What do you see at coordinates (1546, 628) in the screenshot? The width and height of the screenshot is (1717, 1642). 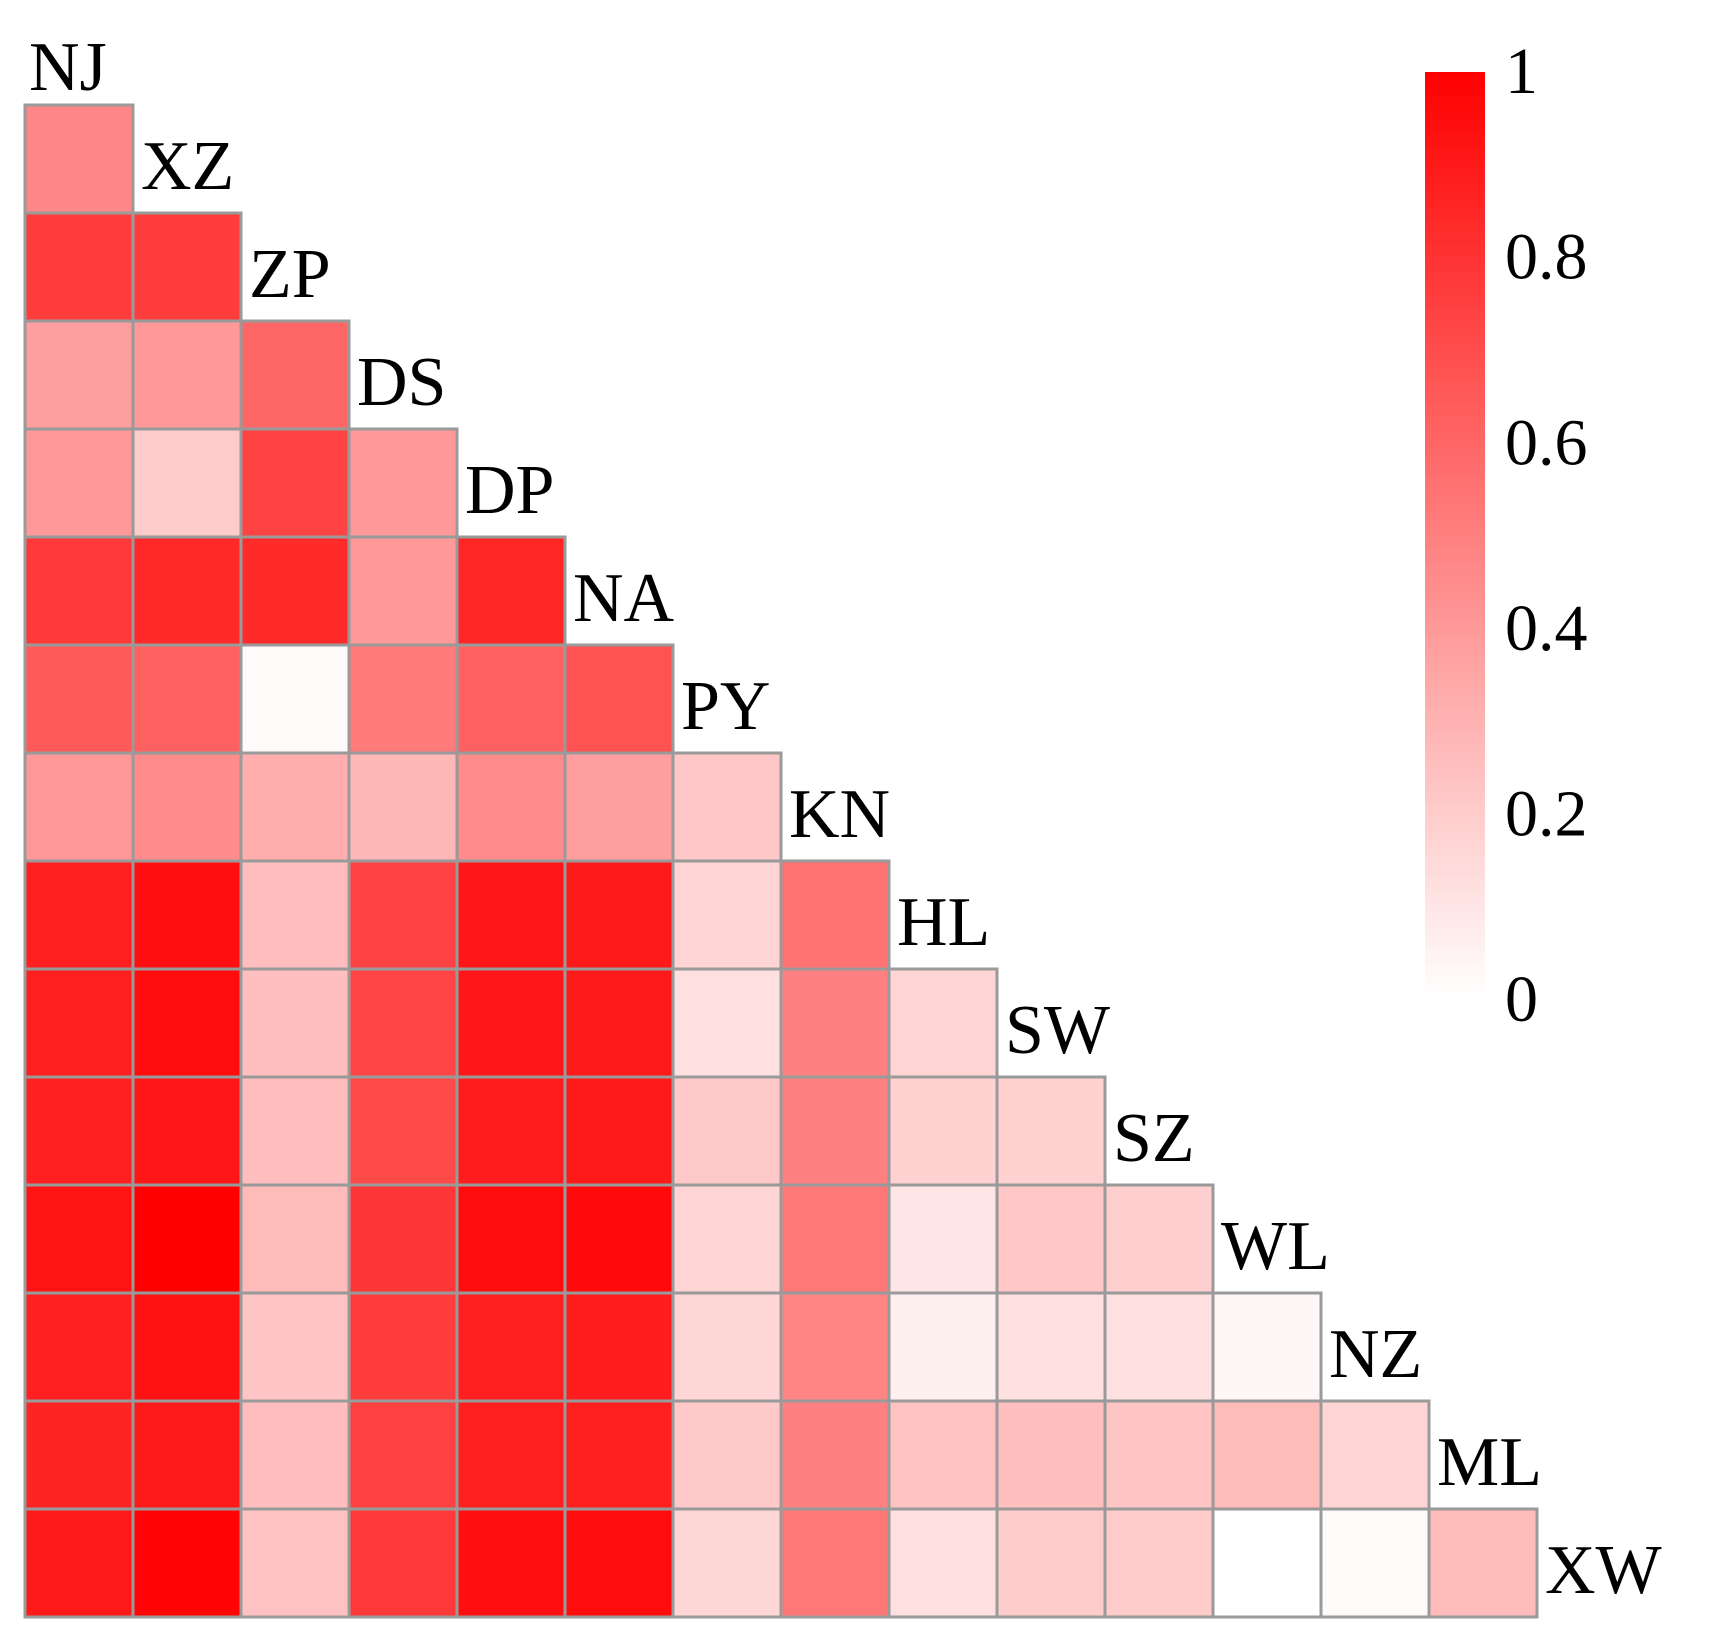 I see `colorbar-tick-0-4: 0.4` at bounding box center [1546, 628].